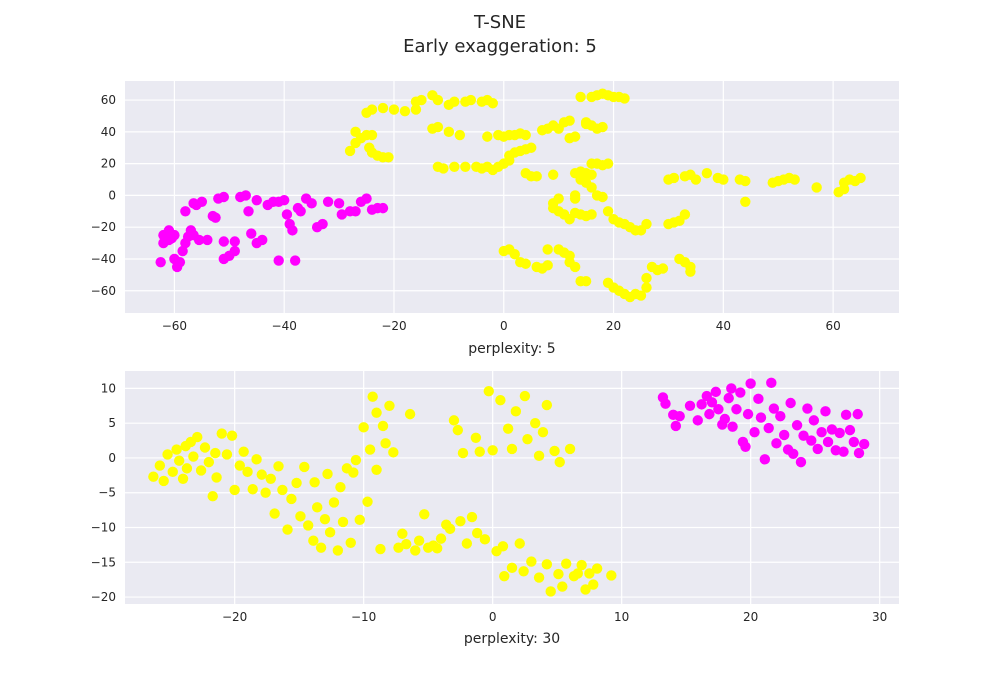 This screenshot has height=679, width=1000. I want to click on x-axis-label: perplexity: 5, so click(511, 349).